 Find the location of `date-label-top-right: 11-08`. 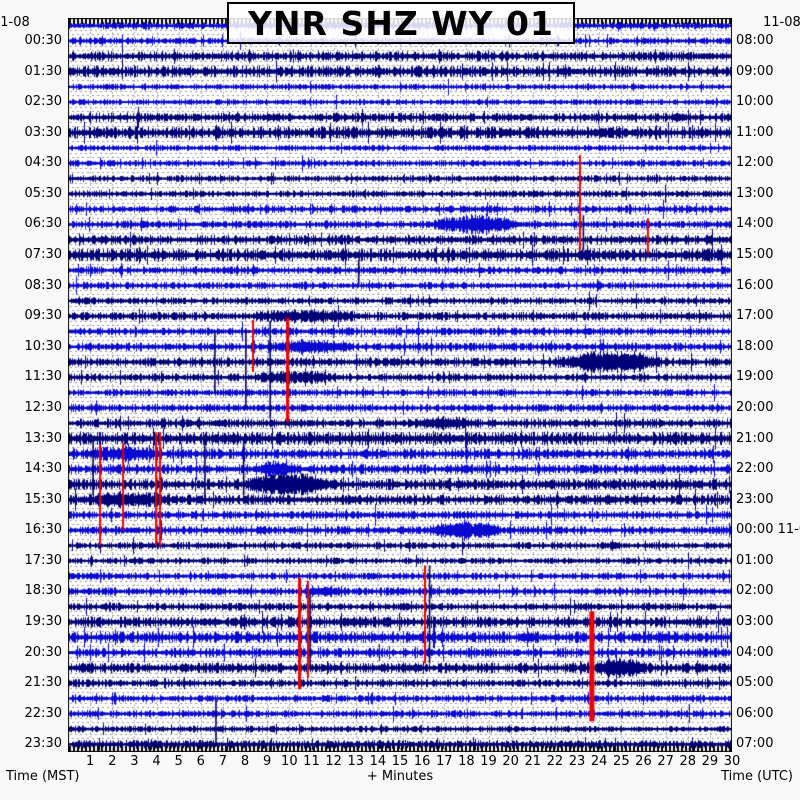

date-label-top-right: 11-08 is located at coordinates (781, 22).